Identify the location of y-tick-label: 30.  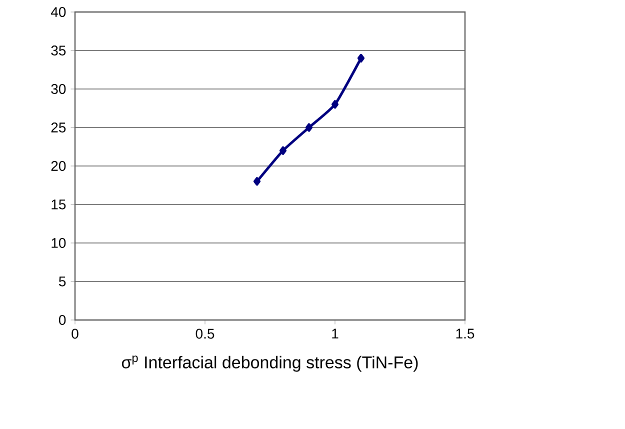
(58, 89).